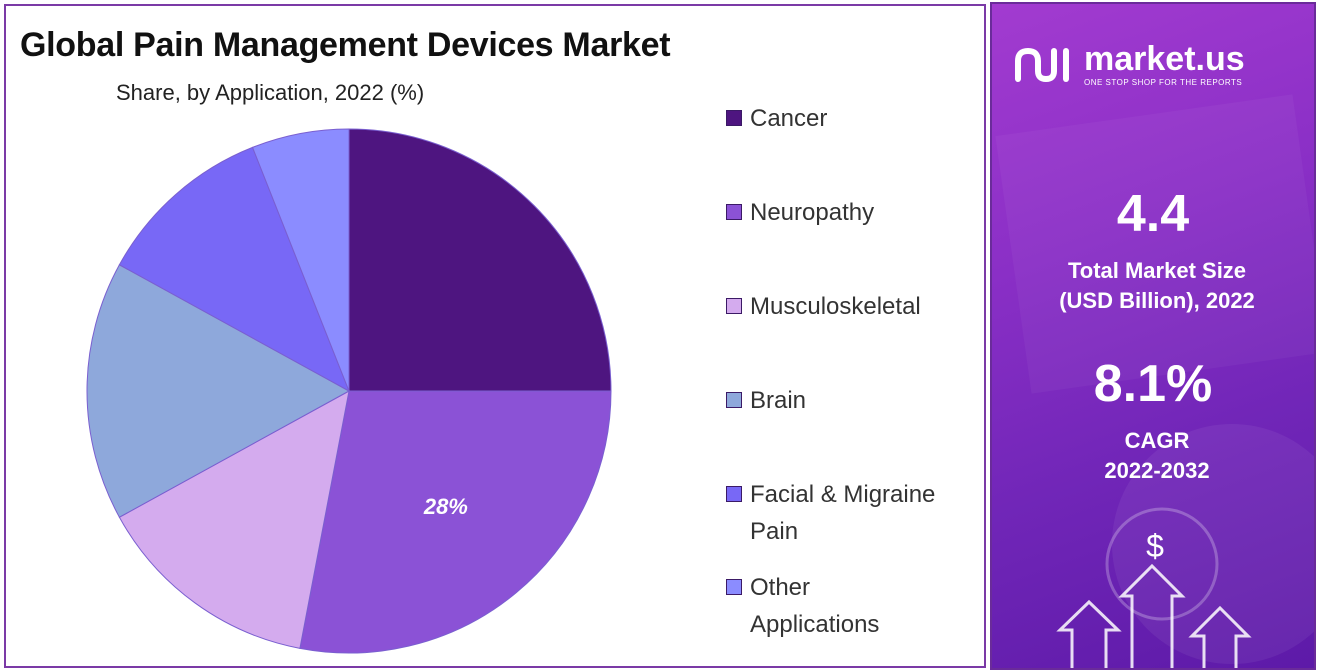  Describe the element at coordinates (300, 260) in the screenshot. I see `pie-slice-other-applications` at that location.